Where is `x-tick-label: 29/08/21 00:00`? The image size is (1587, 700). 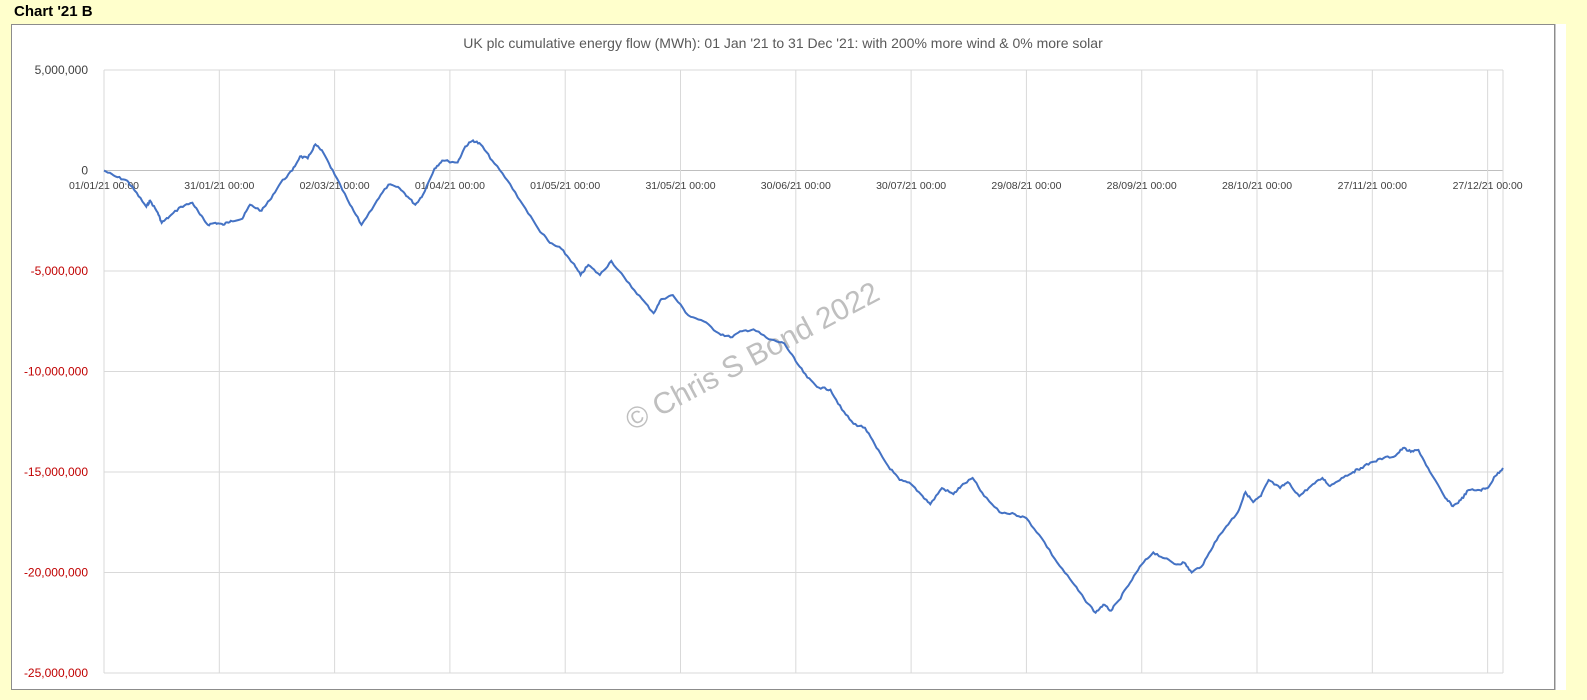 x-tick-label: 29/08/21 00:00 is located at coordinates (1026, 186).